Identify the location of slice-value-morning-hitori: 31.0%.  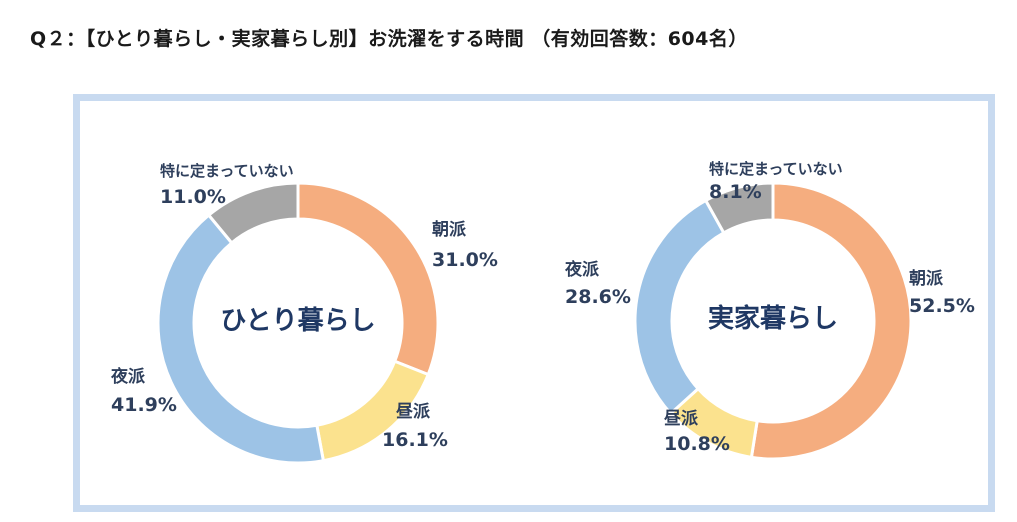
(465, 260).